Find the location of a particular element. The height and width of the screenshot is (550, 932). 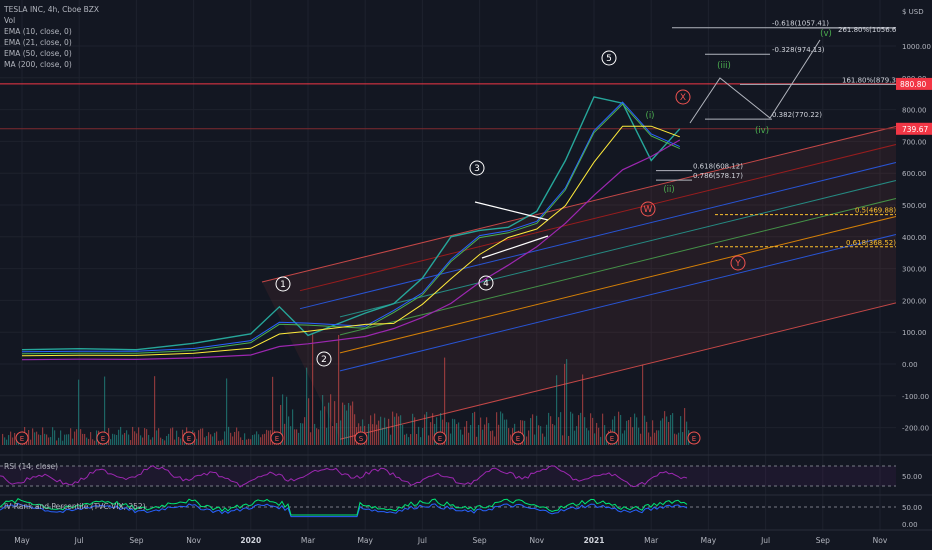

legend-ema21: EMA (21, close, 0) is located at coordinates (38, 42).